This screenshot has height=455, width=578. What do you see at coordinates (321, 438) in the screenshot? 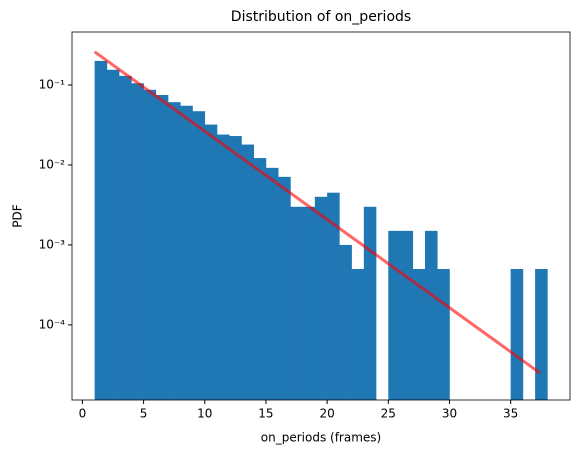
I see `x-axis-label: on_periods (frames)` at bounding box center [321, 438].